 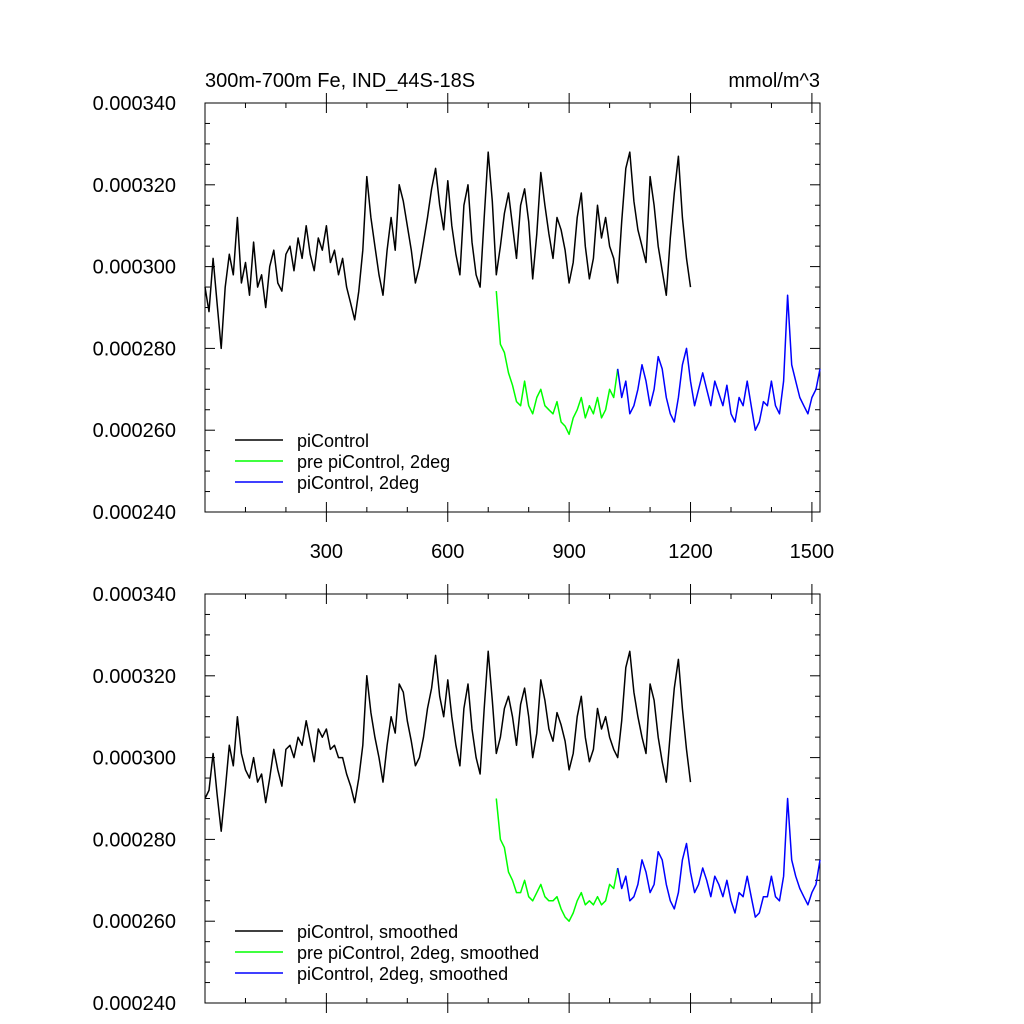 I want to click on chart-title: 300m-700m Fe, IND_44S-18S, so click(x=340, y=81).